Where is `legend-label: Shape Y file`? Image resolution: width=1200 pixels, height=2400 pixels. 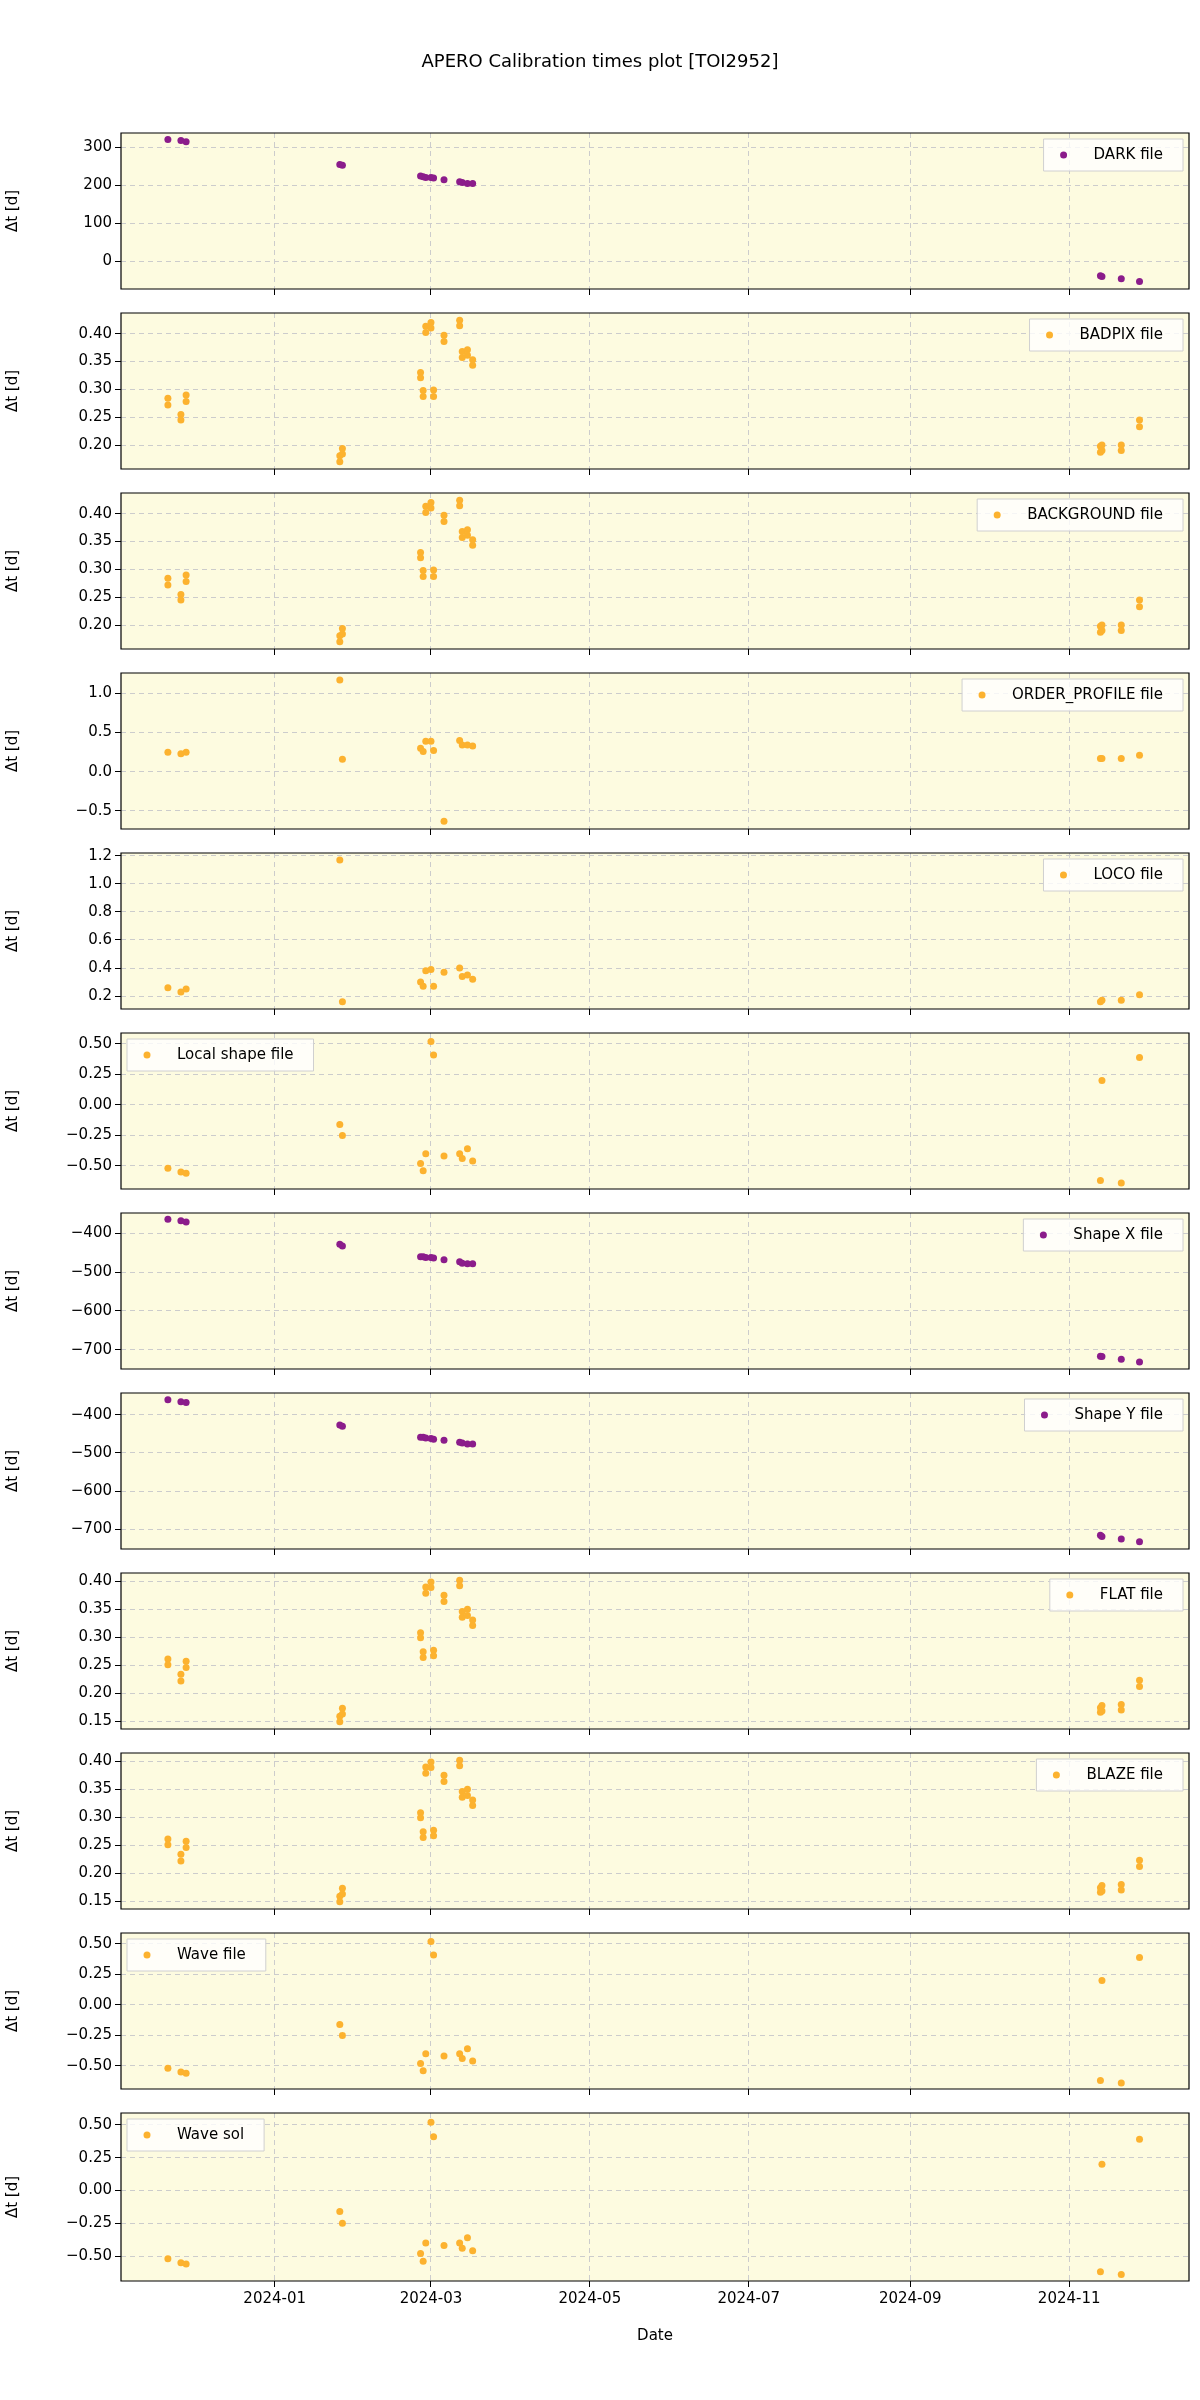
legend-label: Shape Y file is located at coordinates (1118, 1413).